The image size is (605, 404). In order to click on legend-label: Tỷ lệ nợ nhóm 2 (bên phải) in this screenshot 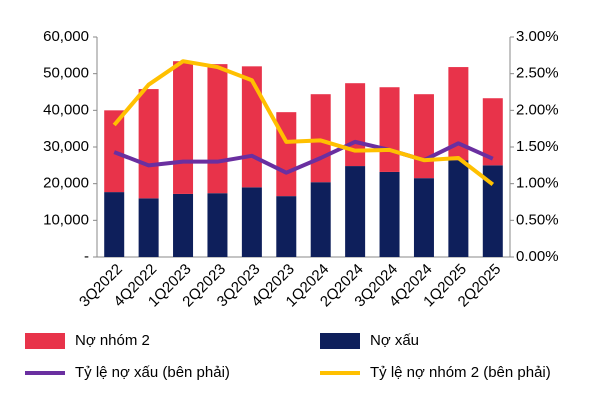, I will do `click(460, 372)`.